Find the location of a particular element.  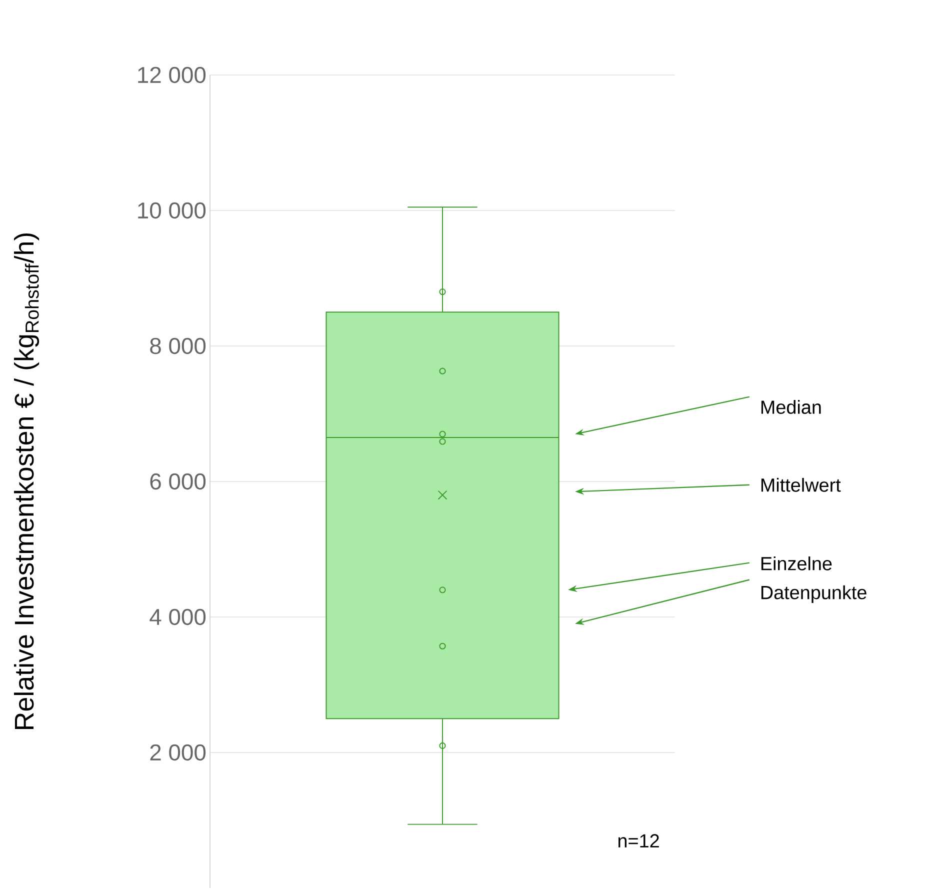

y-tick-label: 4 000 is located at coordinates (178, 617).